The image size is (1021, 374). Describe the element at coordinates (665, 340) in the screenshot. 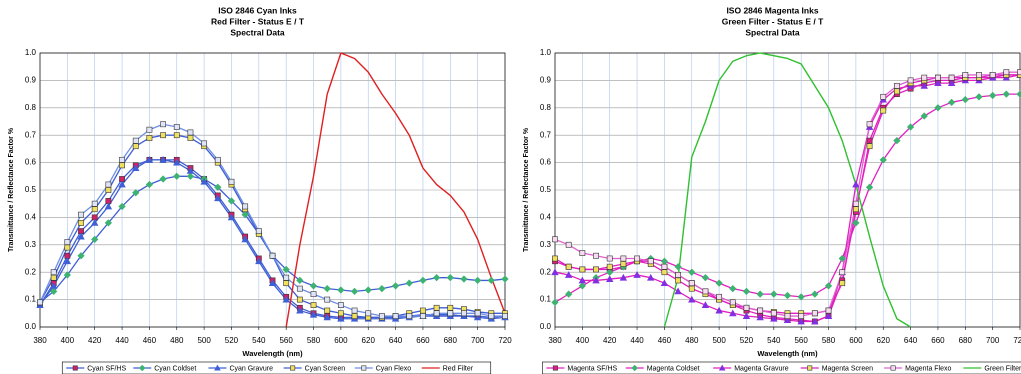

I see `x-tick-label: 460` at that location.